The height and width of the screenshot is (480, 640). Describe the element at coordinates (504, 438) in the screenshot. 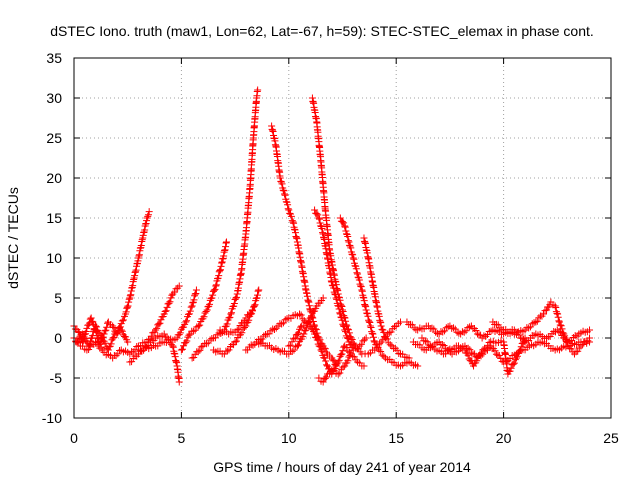

I see `x-tick-label: 20` at that location.